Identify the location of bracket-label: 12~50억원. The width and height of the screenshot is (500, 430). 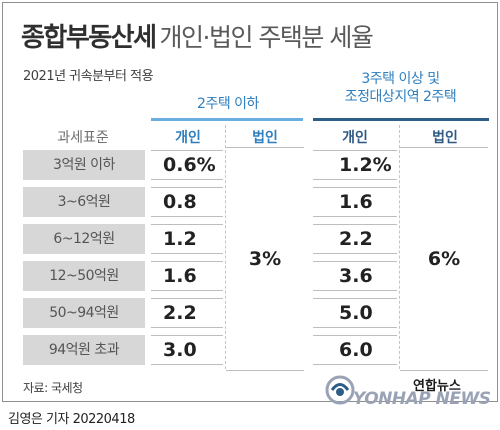
(84, 276).